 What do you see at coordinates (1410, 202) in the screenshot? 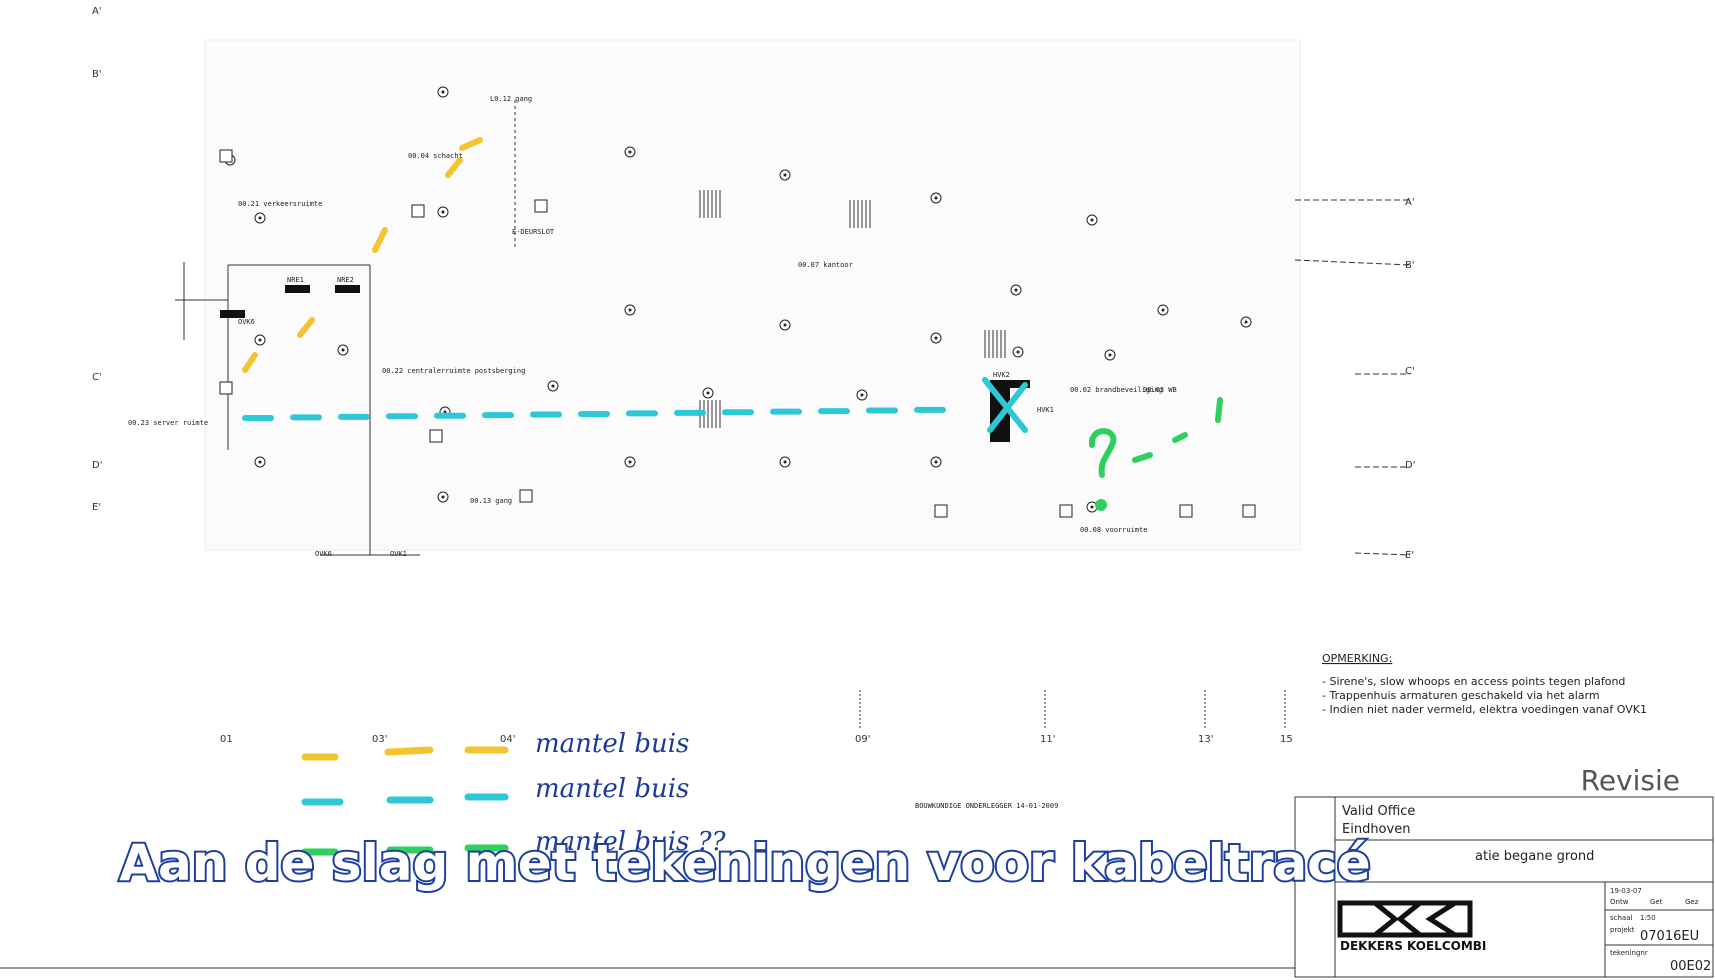
I see `grid-label: A'` at bounding box center [1410, 202].